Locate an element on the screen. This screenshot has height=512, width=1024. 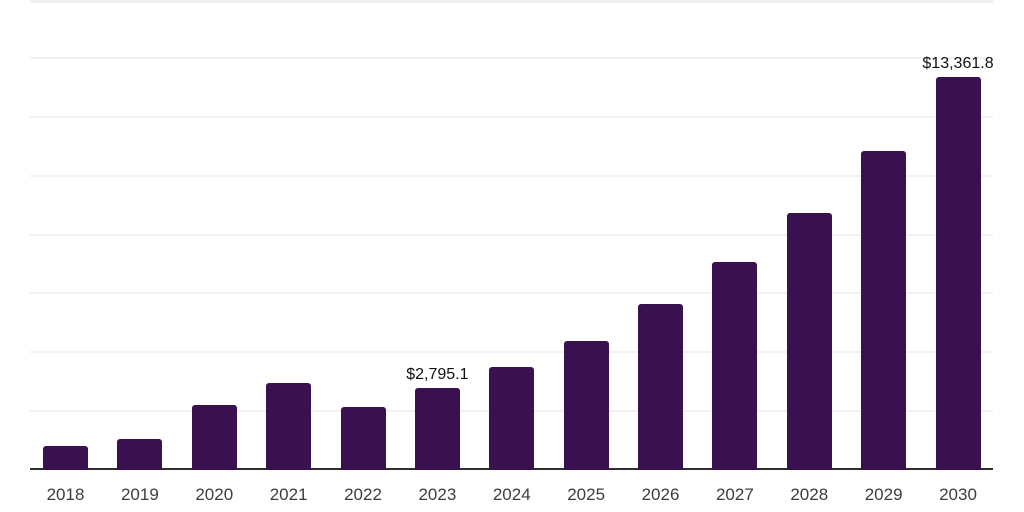
bar-2029 is located at coordinates (884, 310).